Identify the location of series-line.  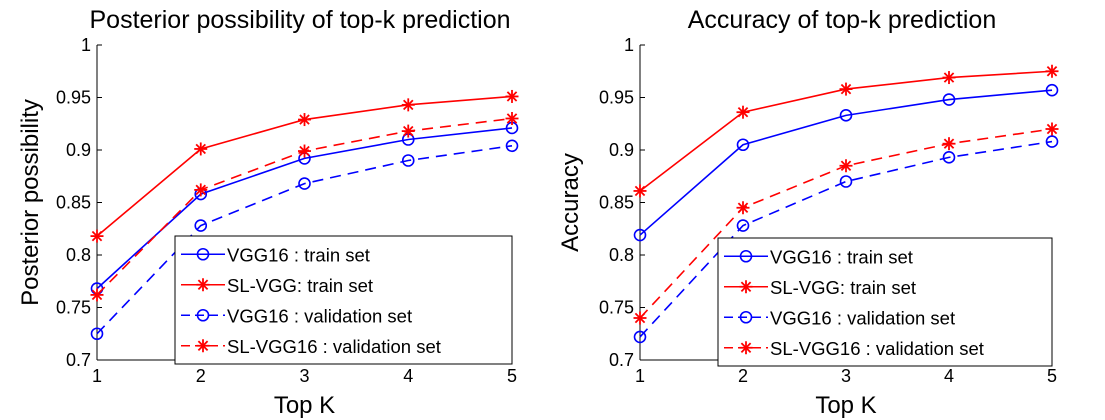
(846, 162).